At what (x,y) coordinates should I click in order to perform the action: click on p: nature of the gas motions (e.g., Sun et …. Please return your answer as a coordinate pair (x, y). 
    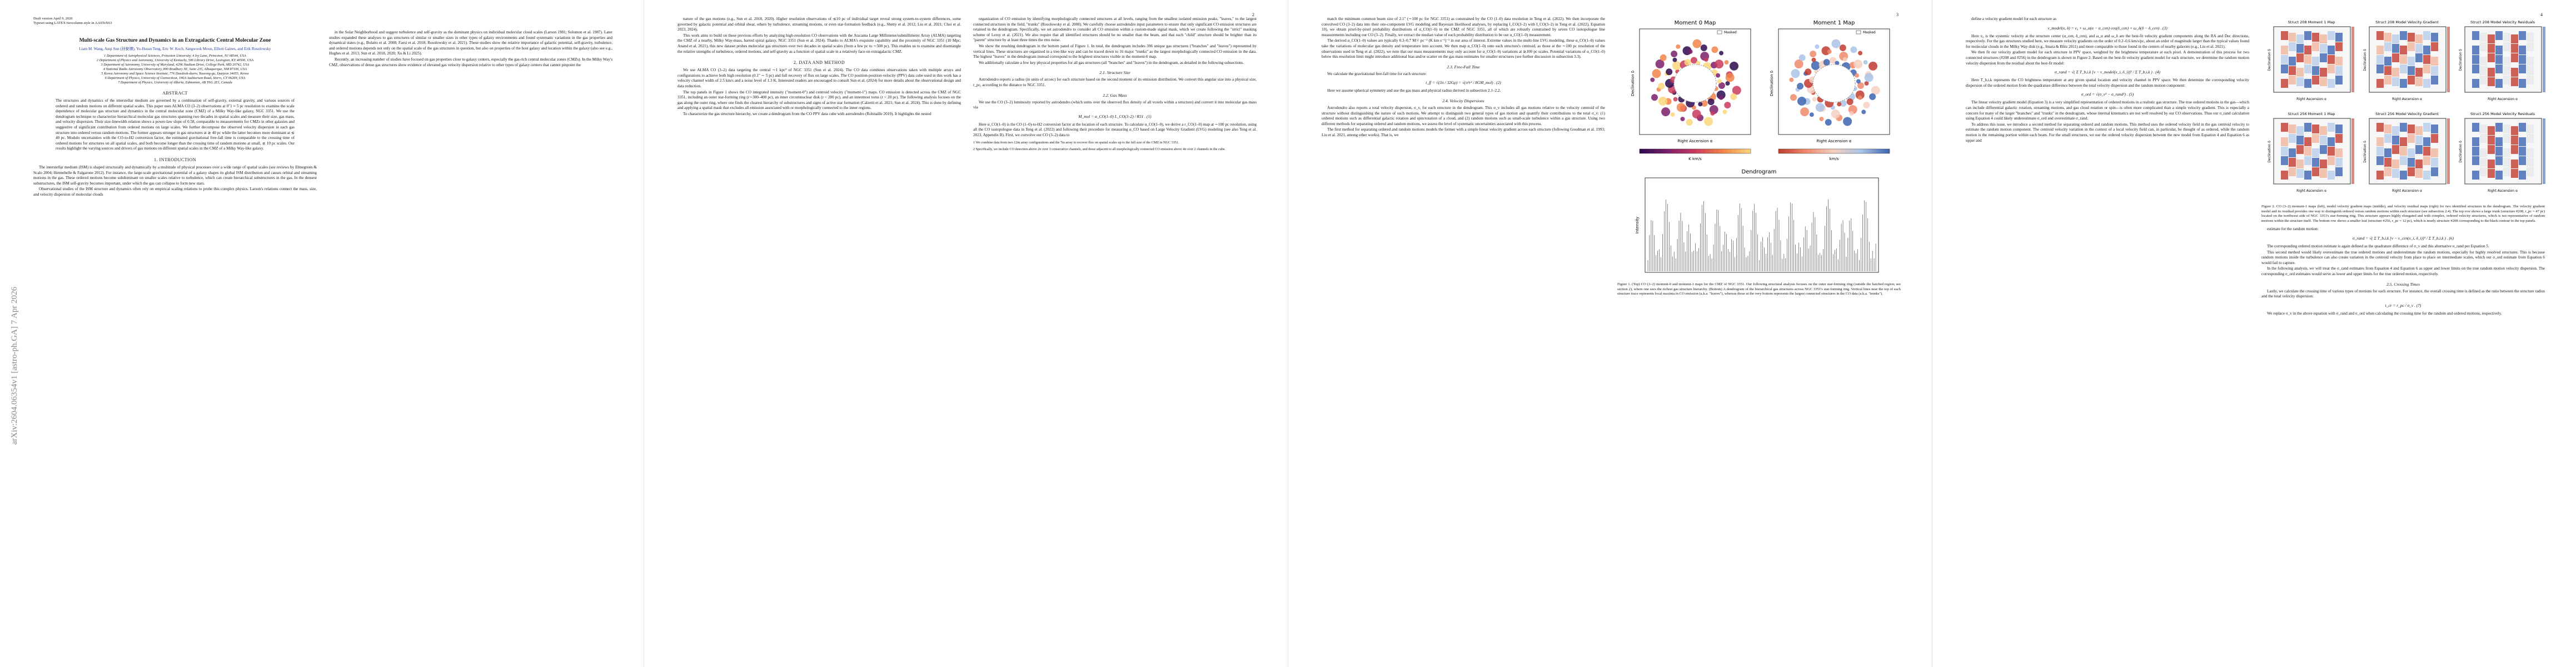
    Looking at the image, I should click on (819, 24).